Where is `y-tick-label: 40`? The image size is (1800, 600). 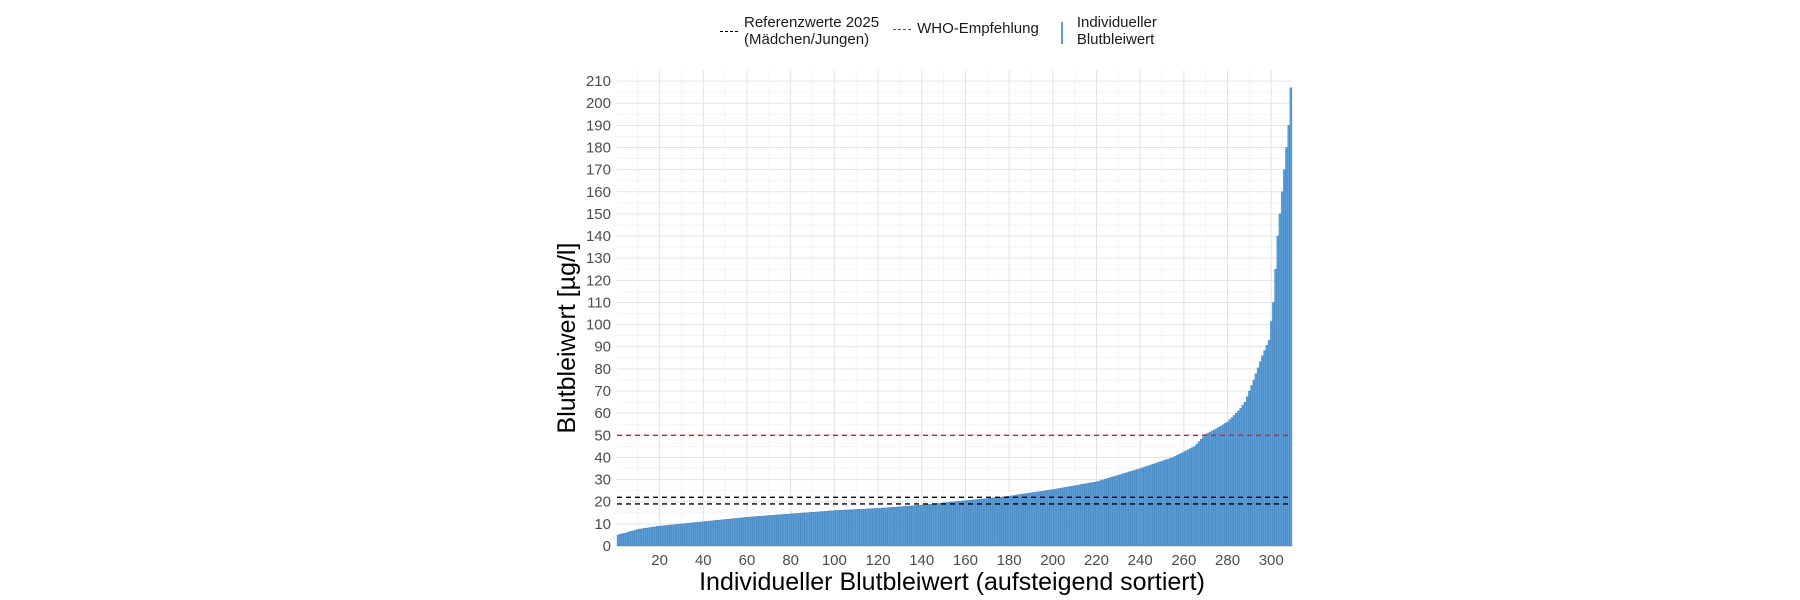 y-tick-label: 40 is located at coordinates (602, 457).